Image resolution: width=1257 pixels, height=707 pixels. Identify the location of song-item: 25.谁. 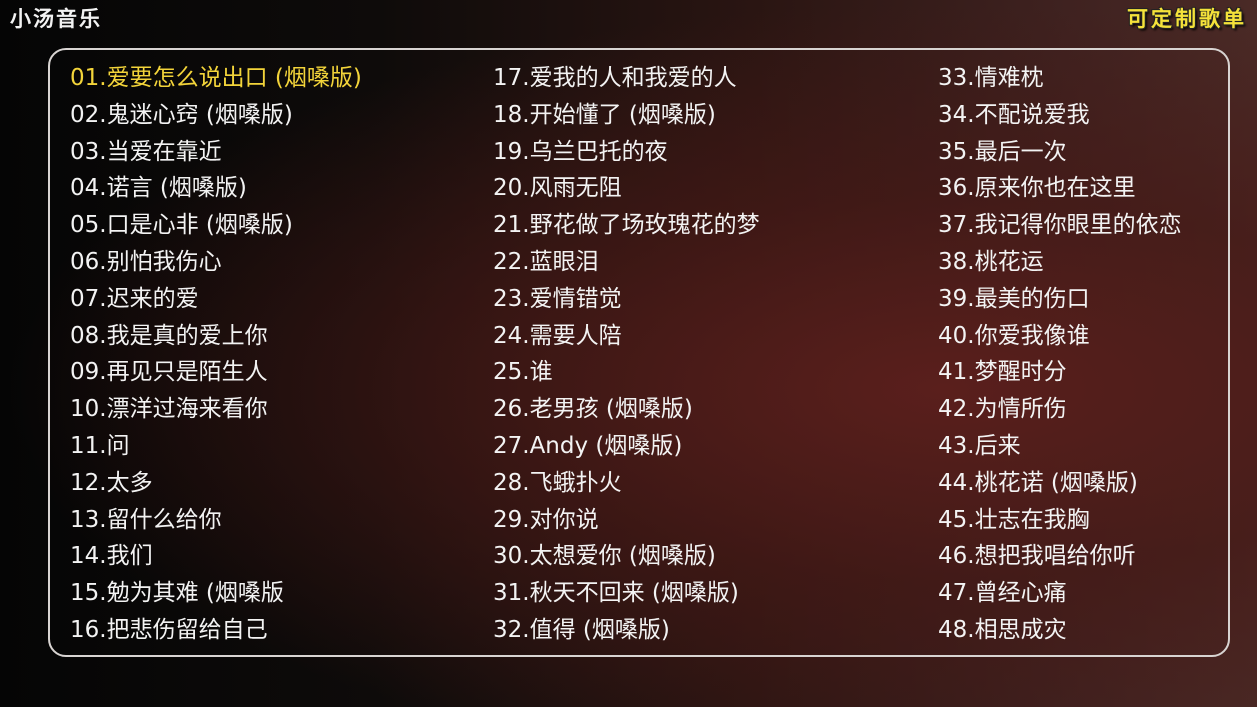
(523, 372).